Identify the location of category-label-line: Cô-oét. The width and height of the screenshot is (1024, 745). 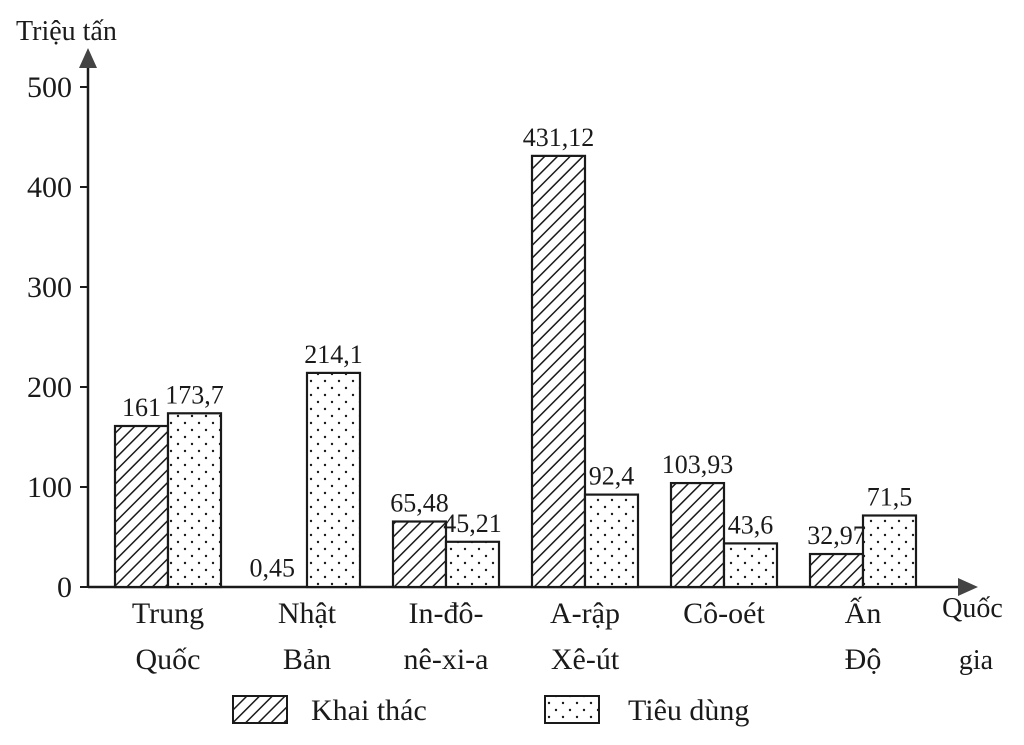
(724, 613).